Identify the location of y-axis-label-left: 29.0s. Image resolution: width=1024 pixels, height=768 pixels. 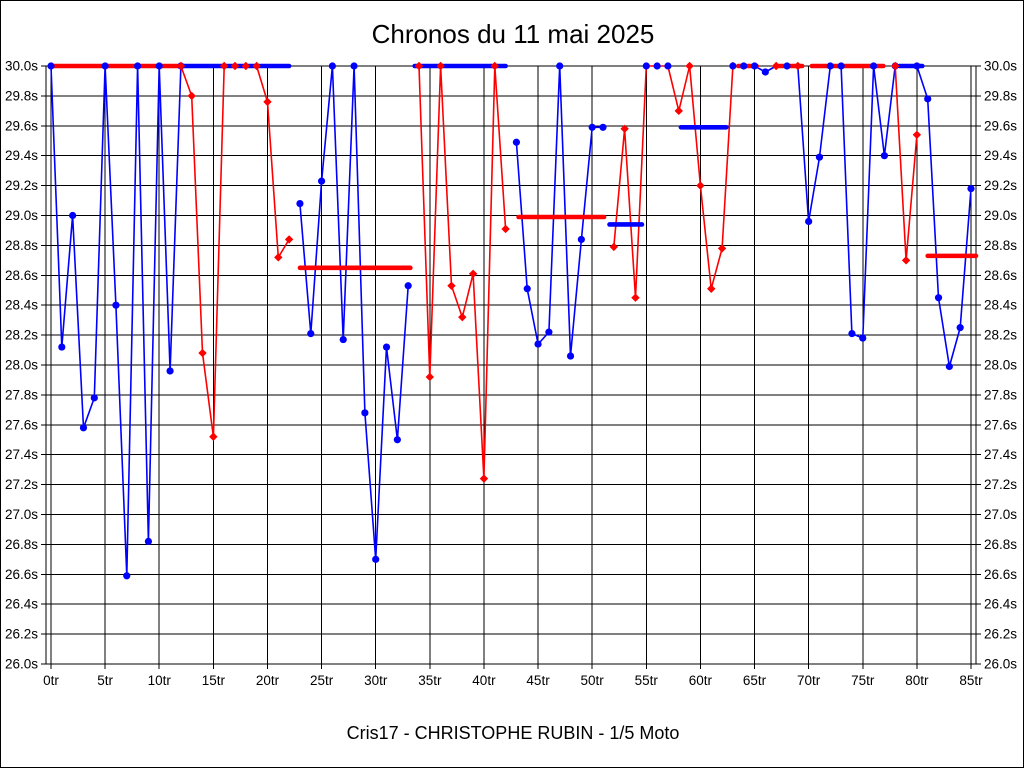
(21, 215).